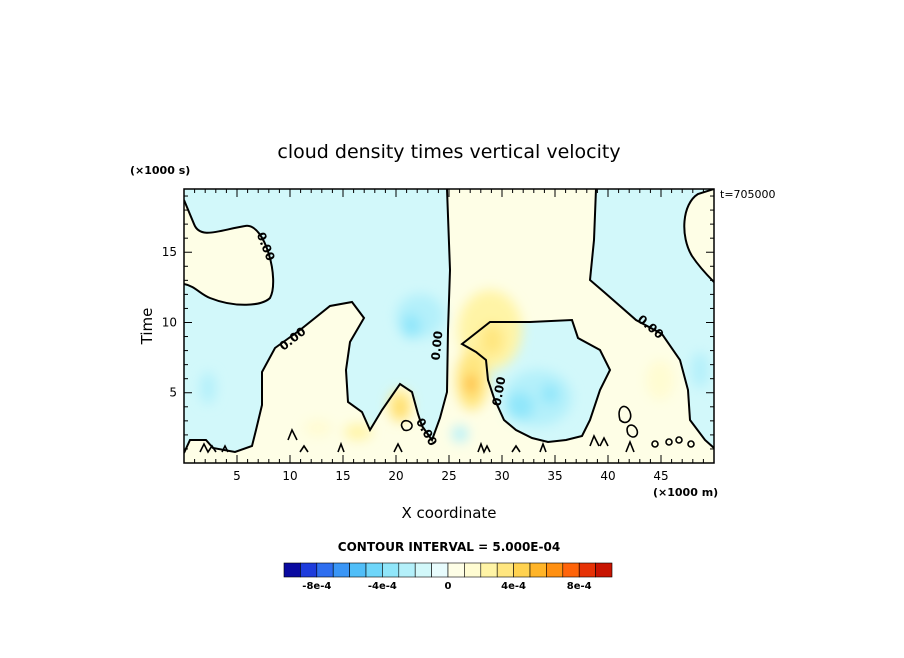  What do you see at coordinates (651, 319) in the screenshot?
I see `contour-right` at bounding box center [651, 319].